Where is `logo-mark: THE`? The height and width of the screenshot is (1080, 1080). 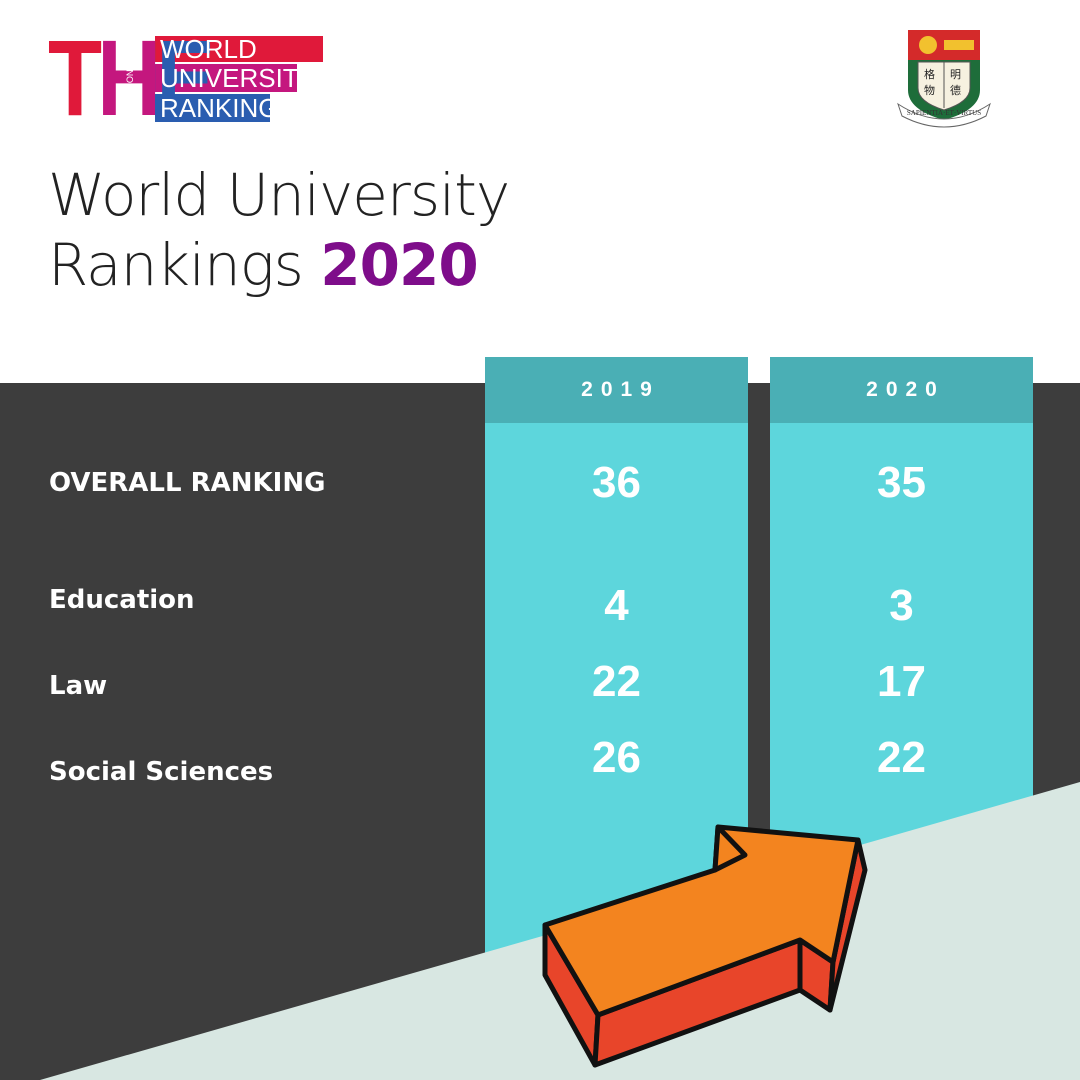 logo-mark: THE is located at coordinates (129, 78).